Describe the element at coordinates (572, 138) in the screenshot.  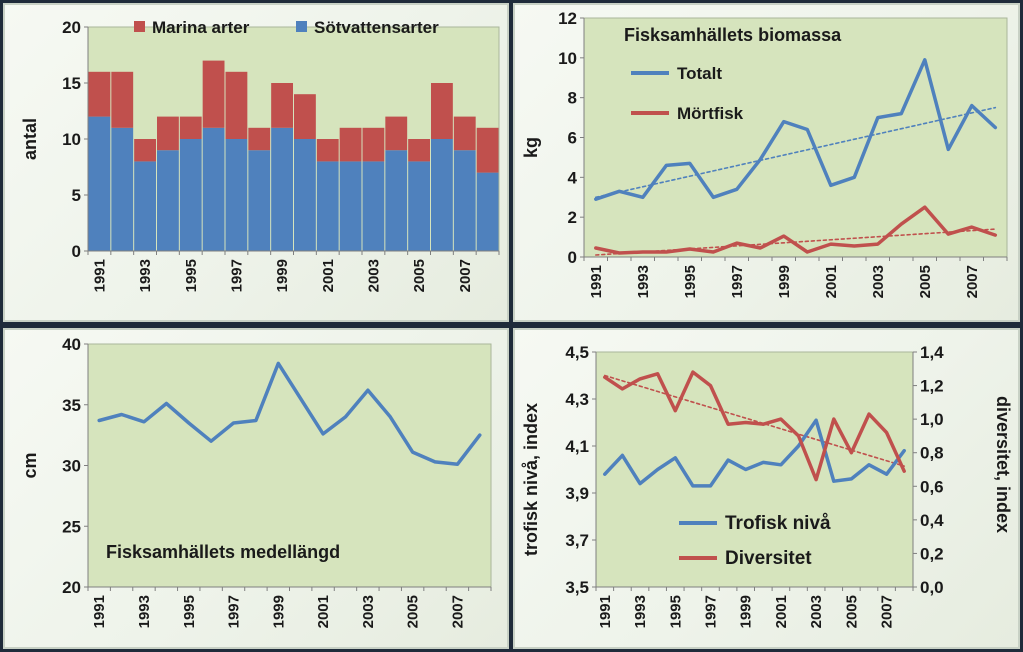
I see `y-axis-tick-label: 6` at that location.